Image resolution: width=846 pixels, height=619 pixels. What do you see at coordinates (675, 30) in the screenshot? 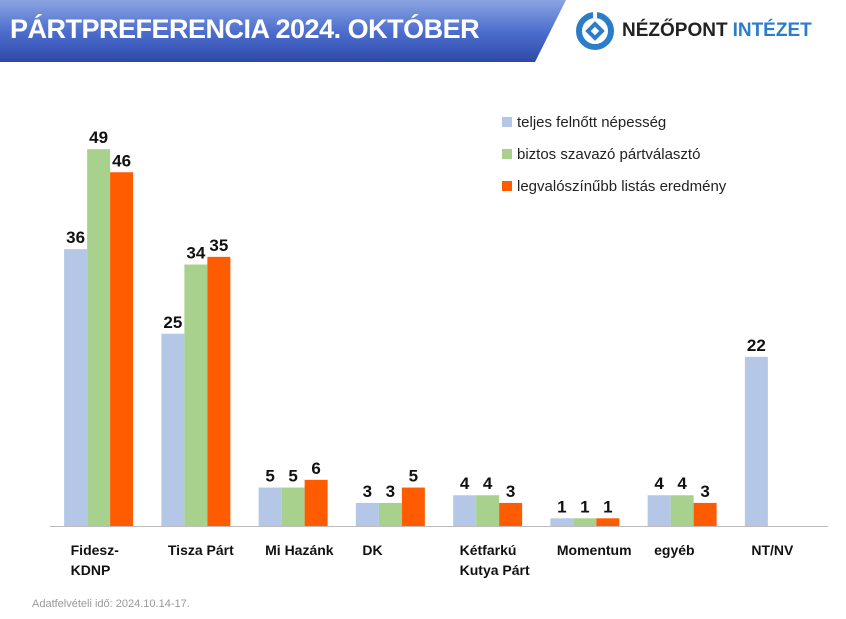
I see `logo-text: NÉZŐPONT` at bounding box center [675, 30].